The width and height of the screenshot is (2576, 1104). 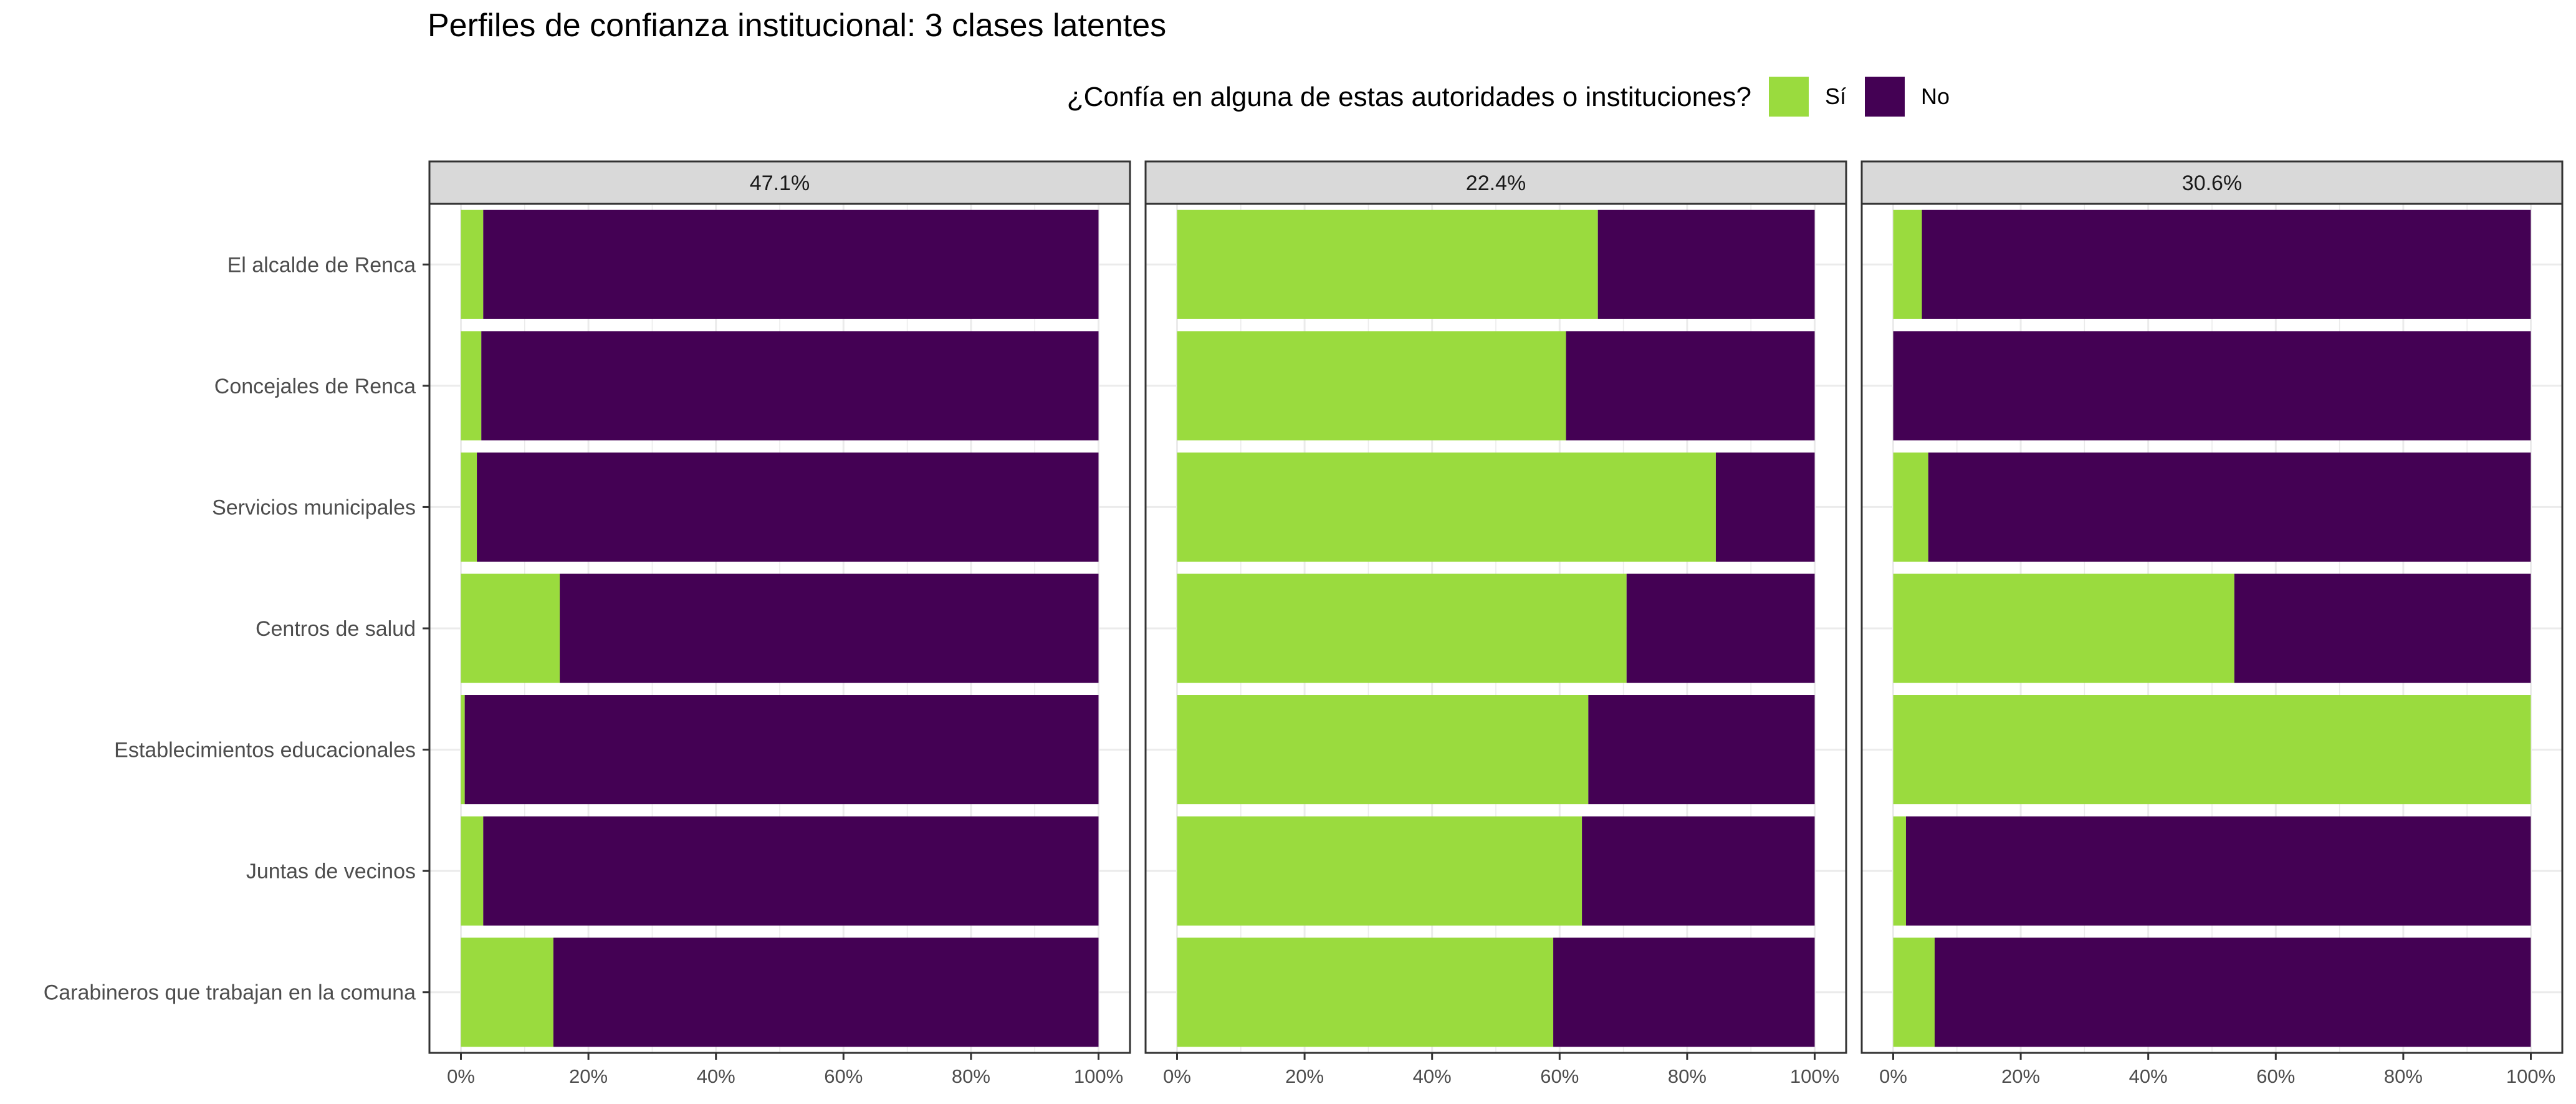 What do you see at coordinates (1835, 96) in the screenshot?
I see `legend-label-si: Sí` at bounding box center [1835, 96].